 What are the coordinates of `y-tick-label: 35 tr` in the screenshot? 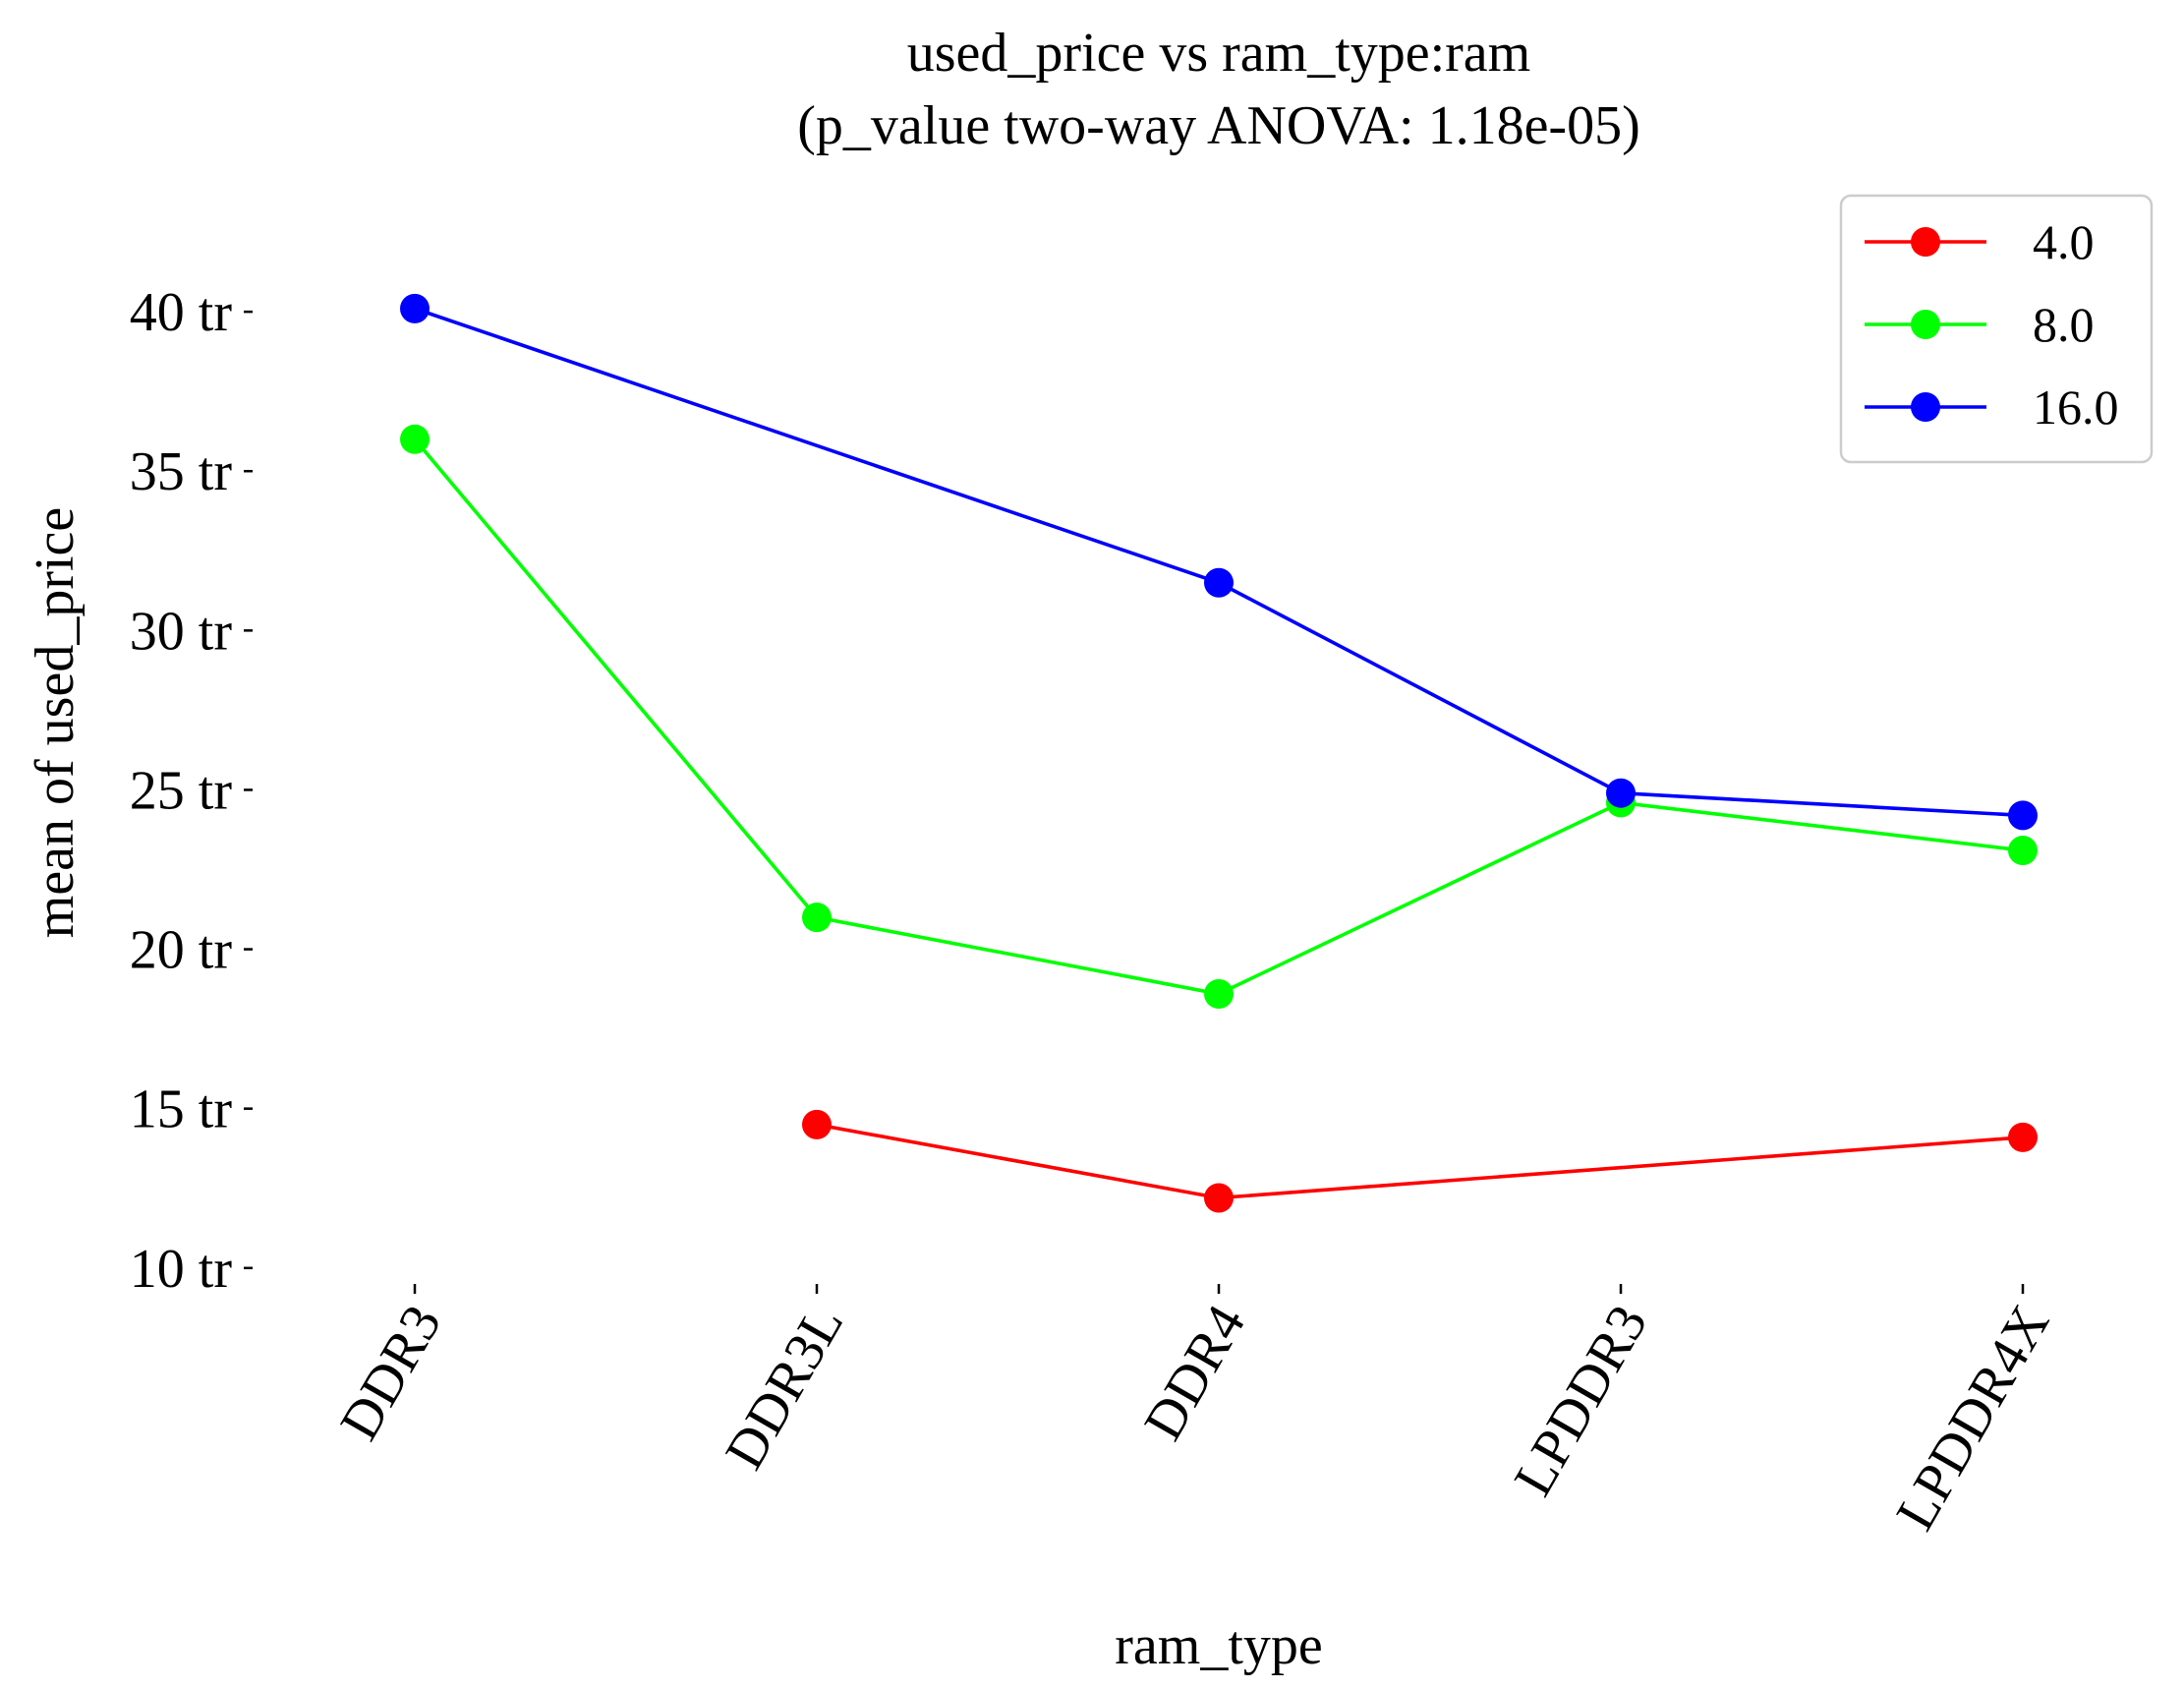 It's located at (181, 472).